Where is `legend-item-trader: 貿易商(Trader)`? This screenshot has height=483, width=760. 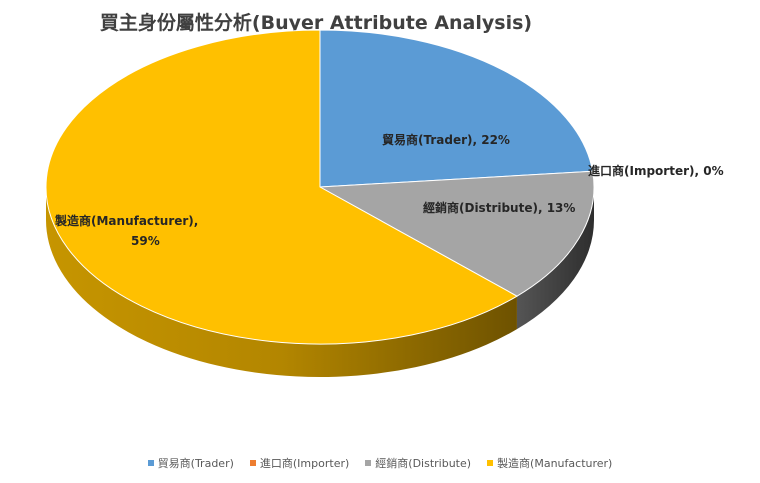
legend-item-trader: 貿易商(Trader) is located at coordinates (190, 463).